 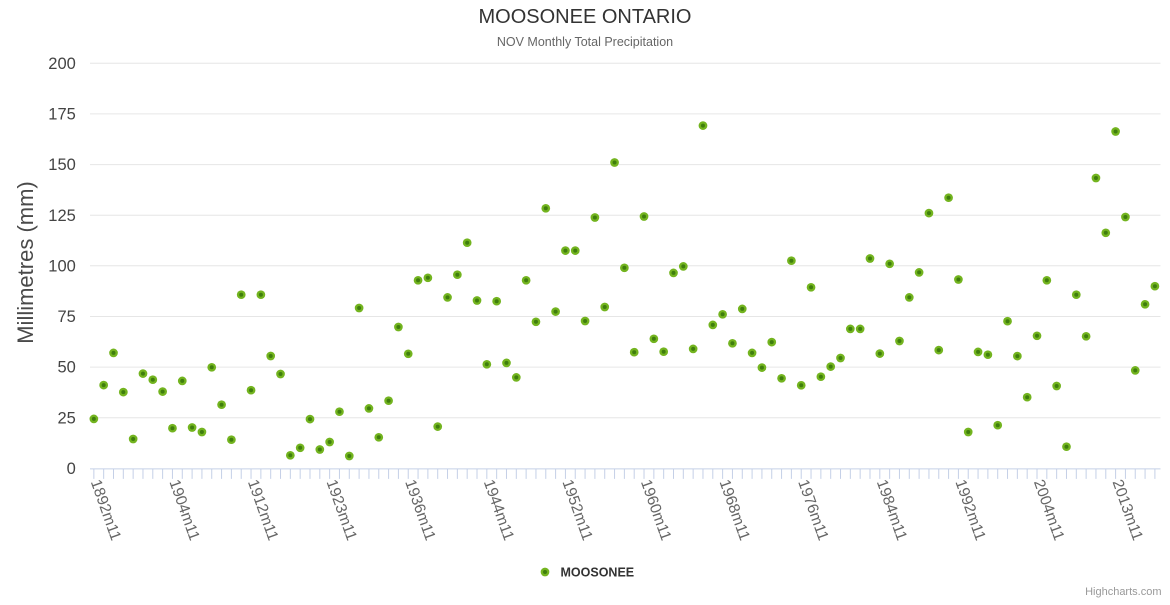 I want to click on svg-text: 50, so click(x=66, y=368).